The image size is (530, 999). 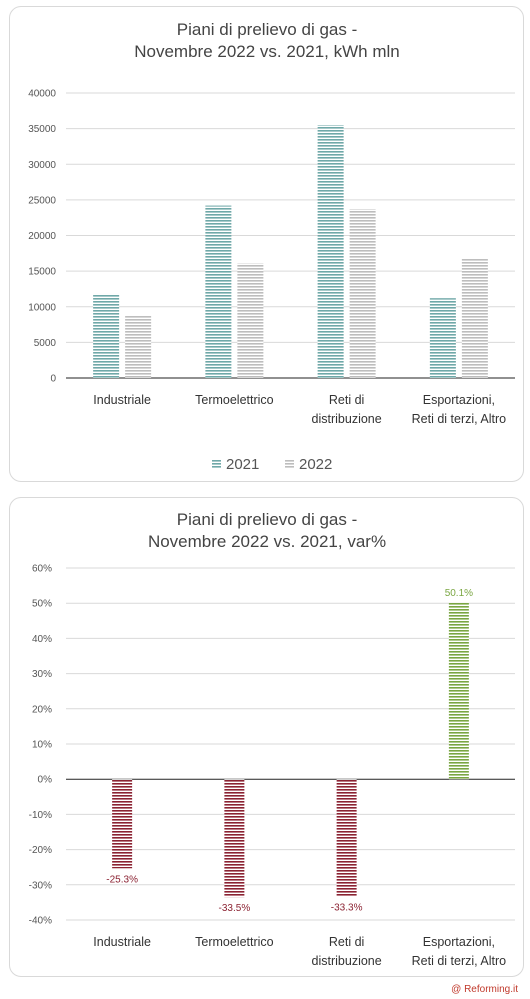 I want to click on y-tick-label: -10%, so click(x=40, y=815).